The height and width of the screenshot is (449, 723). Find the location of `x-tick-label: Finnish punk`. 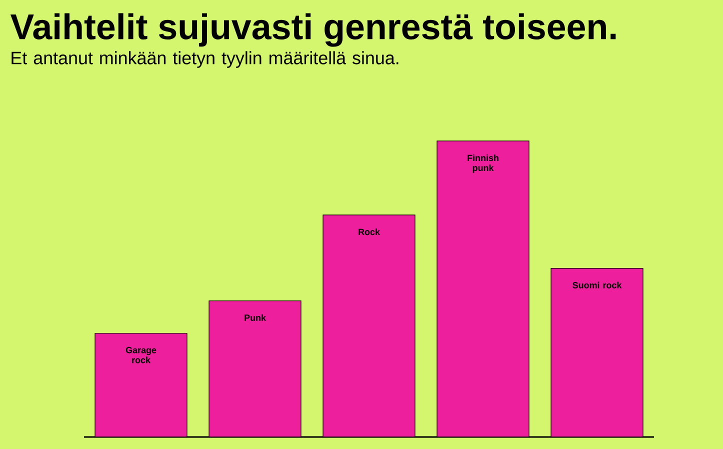

x-tick-label: Finnish punk is located at coordinates (483, 163).